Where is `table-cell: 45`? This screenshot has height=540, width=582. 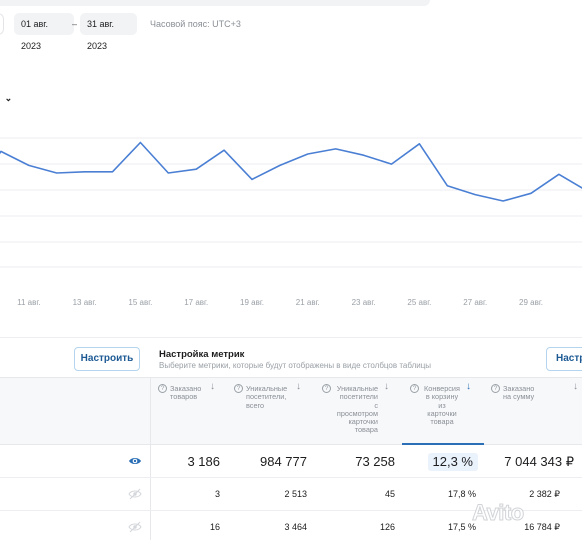 table-cell: 45 is located at coordinates (389, 494).